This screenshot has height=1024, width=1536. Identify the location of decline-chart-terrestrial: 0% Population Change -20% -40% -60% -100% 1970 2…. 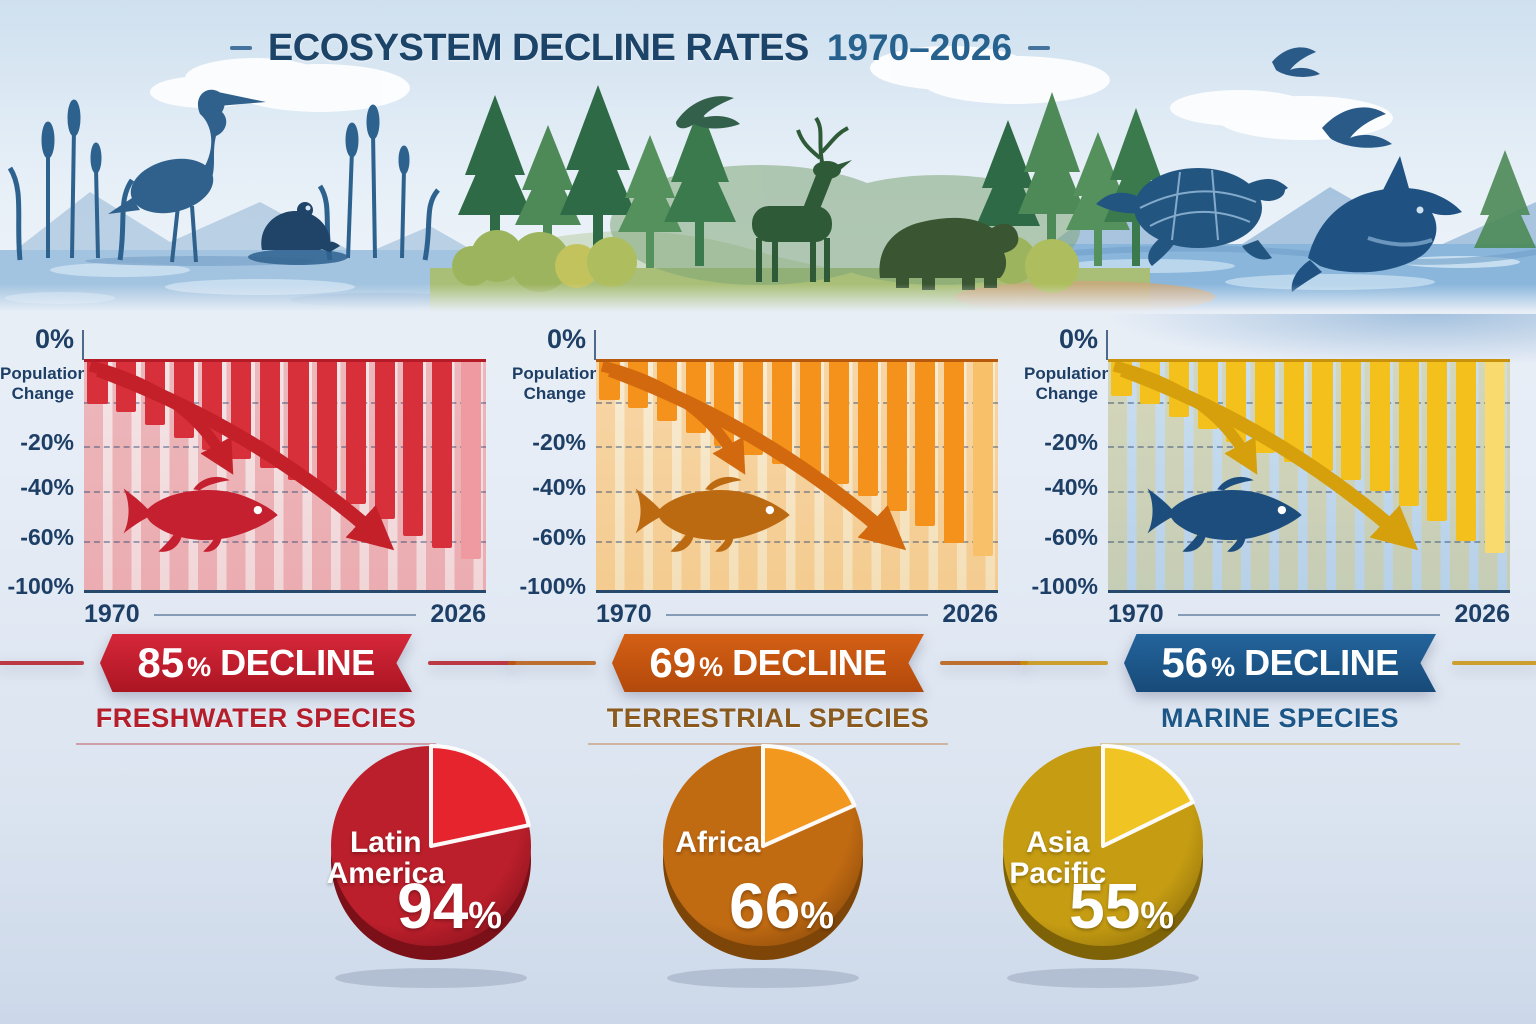
(768, 473).